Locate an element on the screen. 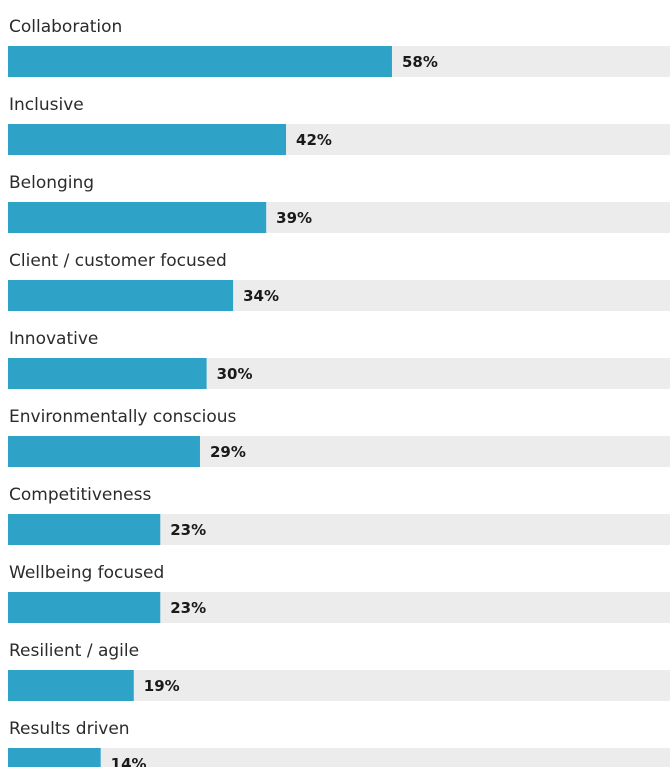 This screenshot has width=670, height=767. value-label: 34% is located at coordinates (261, 296).